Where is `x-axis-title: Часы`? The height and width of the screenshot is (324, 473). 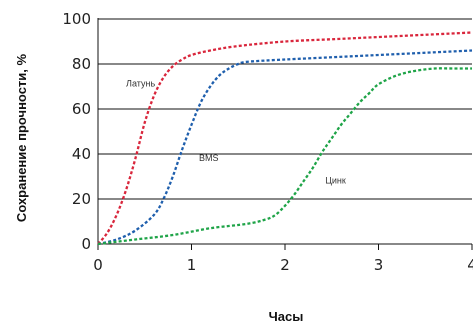 x-axis-title: Часы is located at coordinates (286, 316).